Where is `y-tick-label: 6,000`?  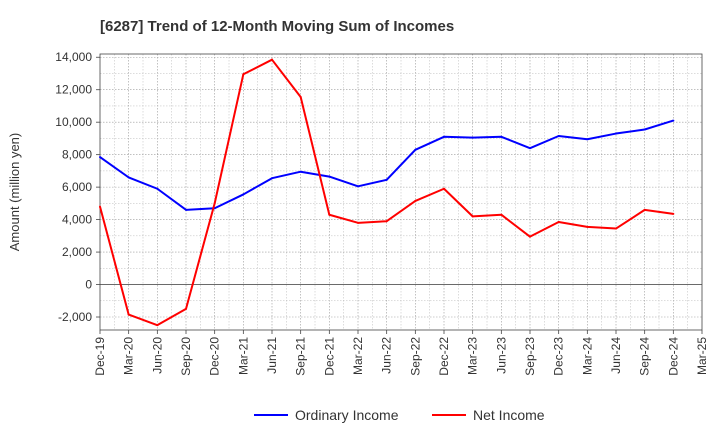
y-tick-label: 6,000 is located at coordinates (77, 187).